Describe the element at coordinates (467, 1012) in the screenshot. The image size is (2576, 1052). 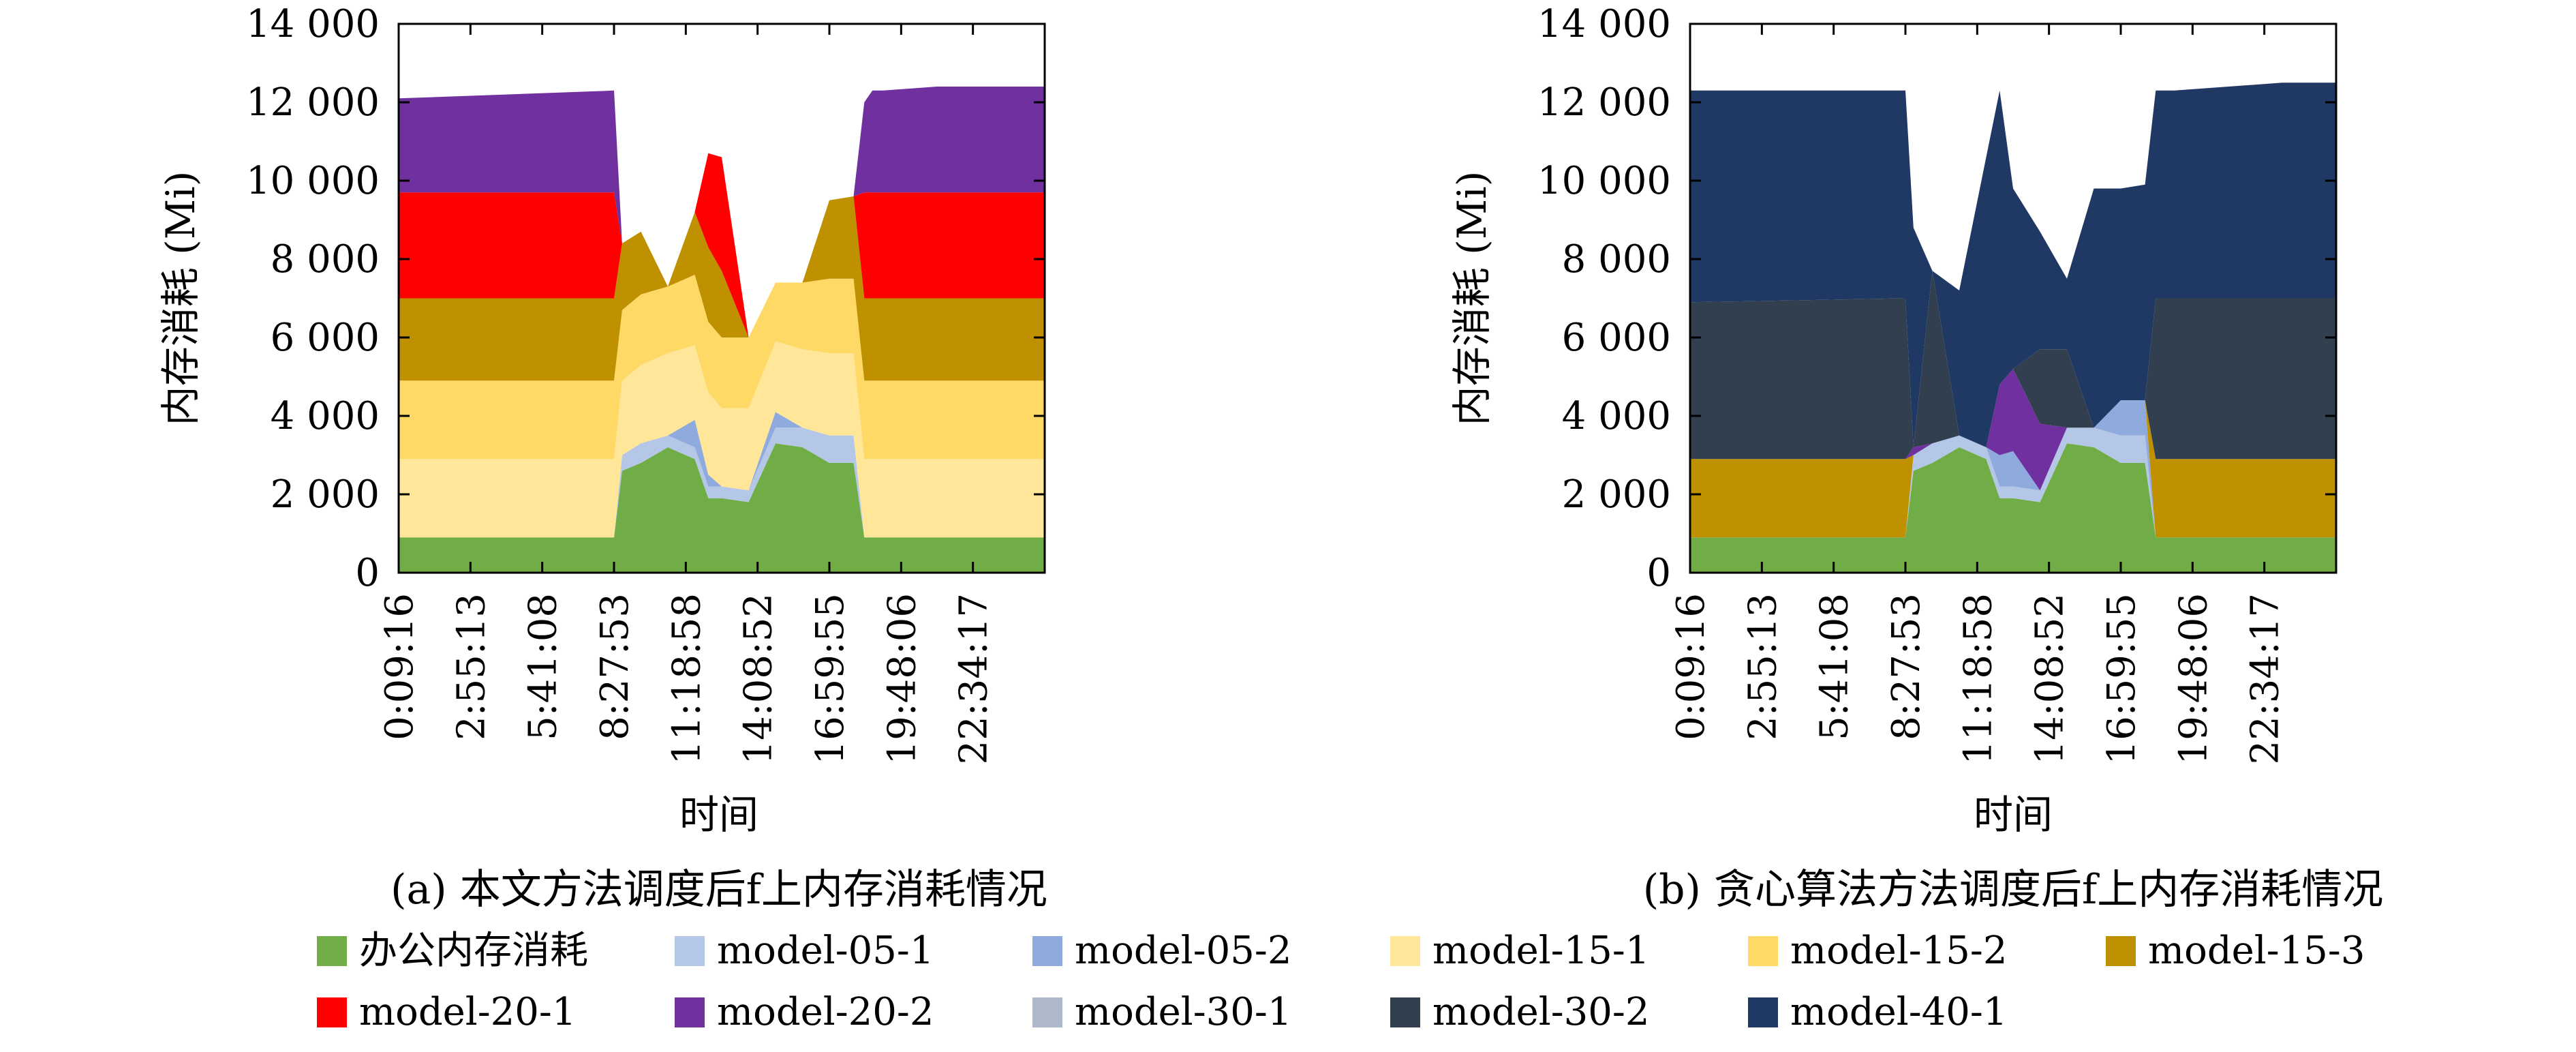
I see `legend-label-model-20-1: model-20-1` at that location.